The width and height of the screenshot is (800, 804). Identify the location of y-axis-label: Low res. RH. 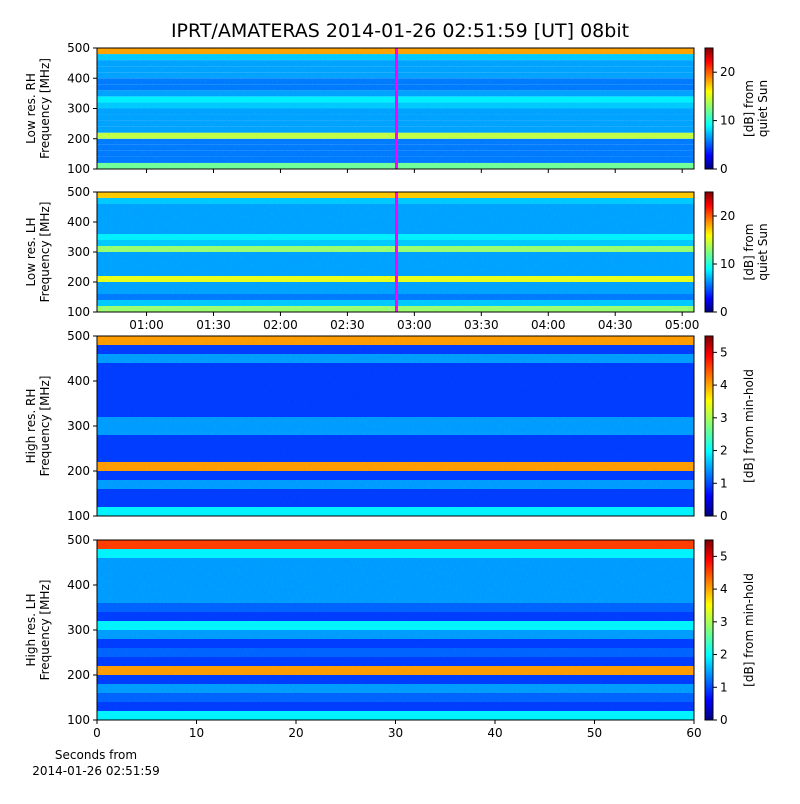
(31, 108).